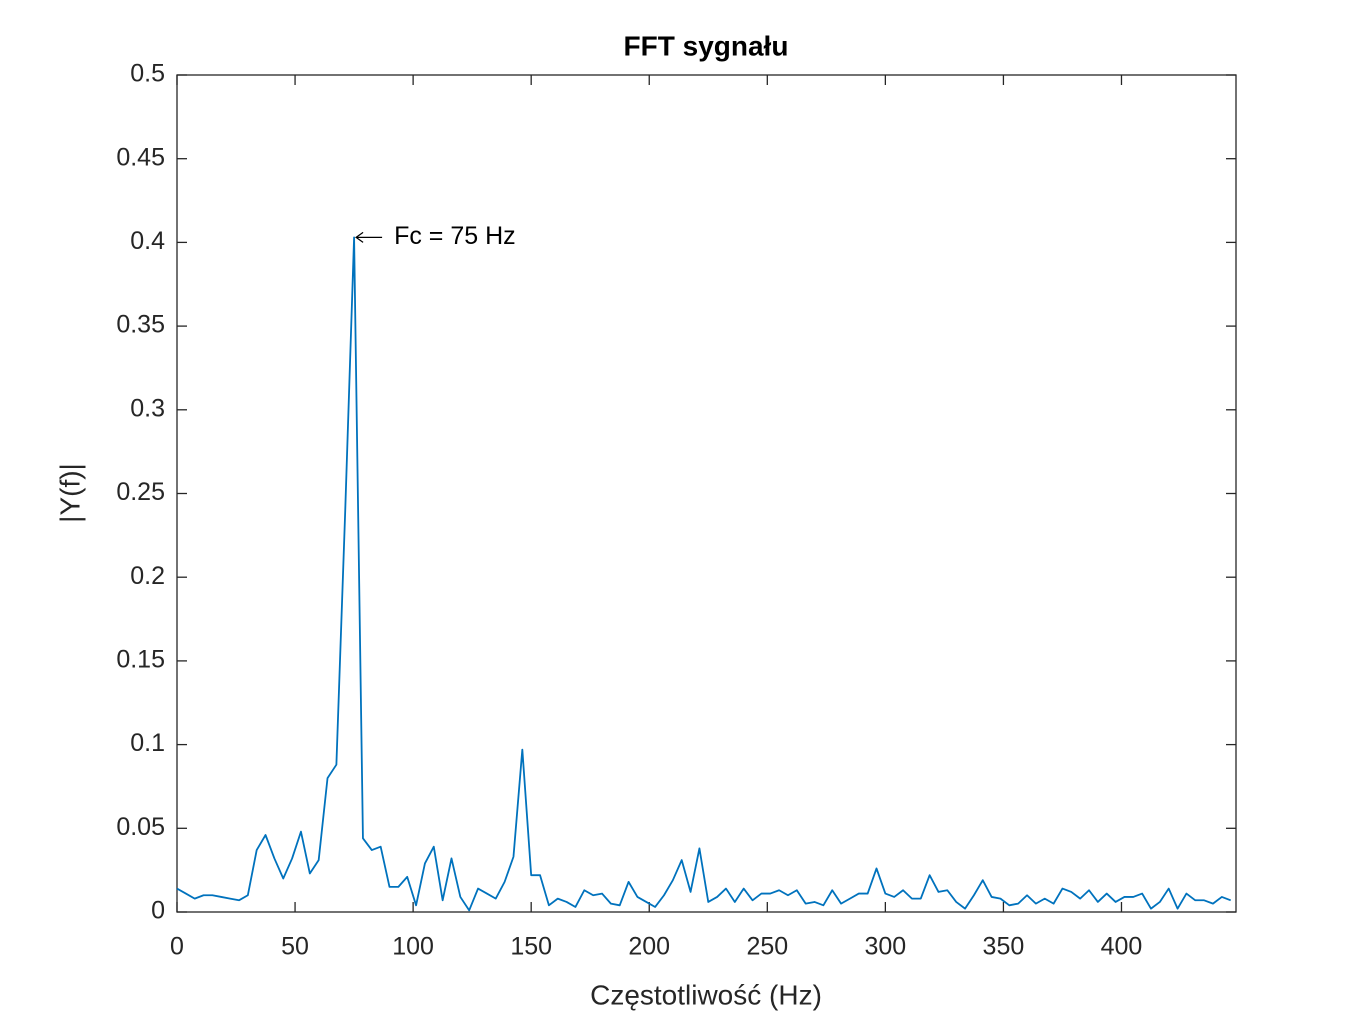 This screenshot has width=1365, height=1024. Describe the element at coordinates (295, 947) in the screenshot. I see `x-tick-label: 50` at that location.